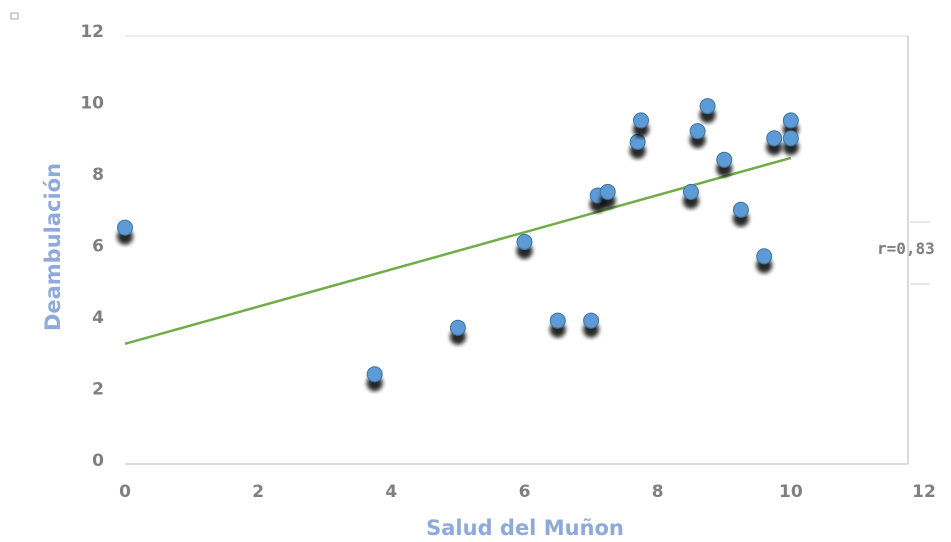 This screenshot has height=542, width=951. I want to click on x-tick-label: 10, so click(791, 492).